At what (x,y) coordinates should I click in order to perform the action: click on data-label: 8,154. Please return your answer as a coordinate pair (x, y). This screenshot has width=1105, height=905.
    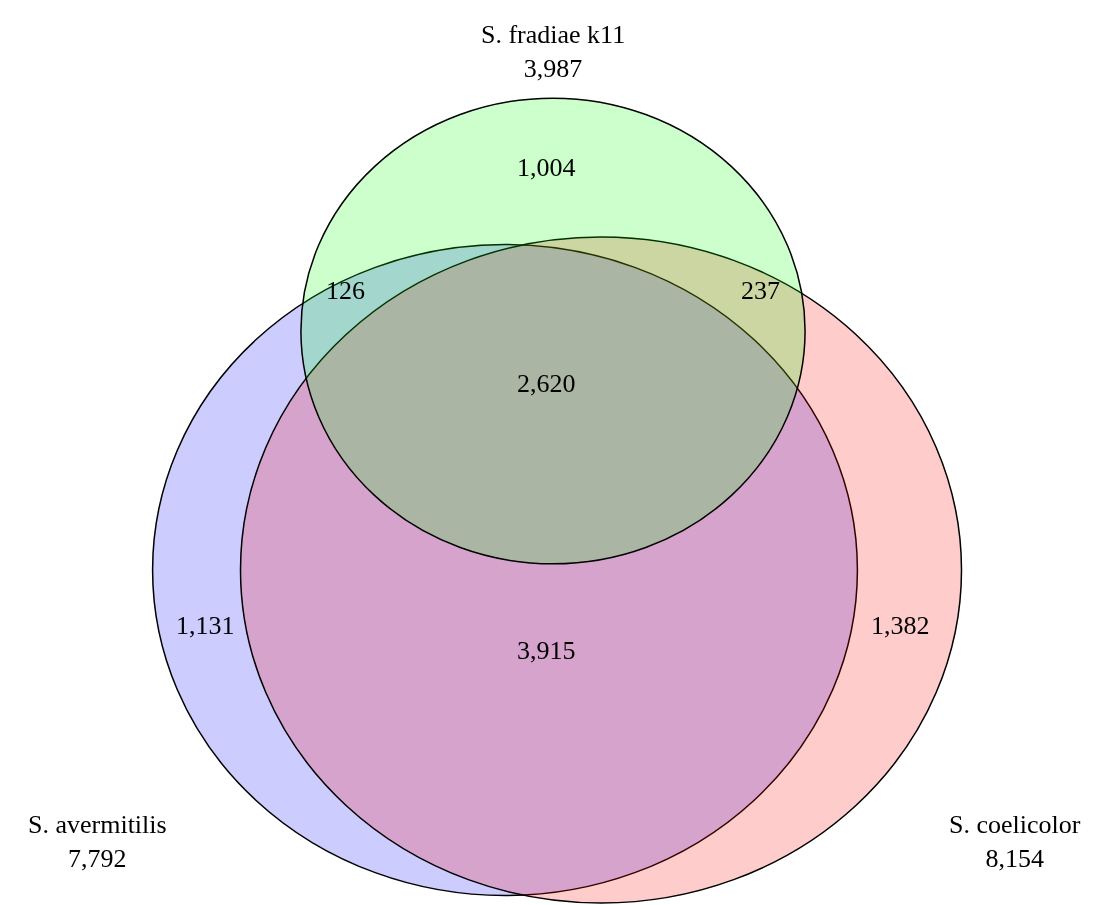
    Looking at the image, I should click on (1014, 858).